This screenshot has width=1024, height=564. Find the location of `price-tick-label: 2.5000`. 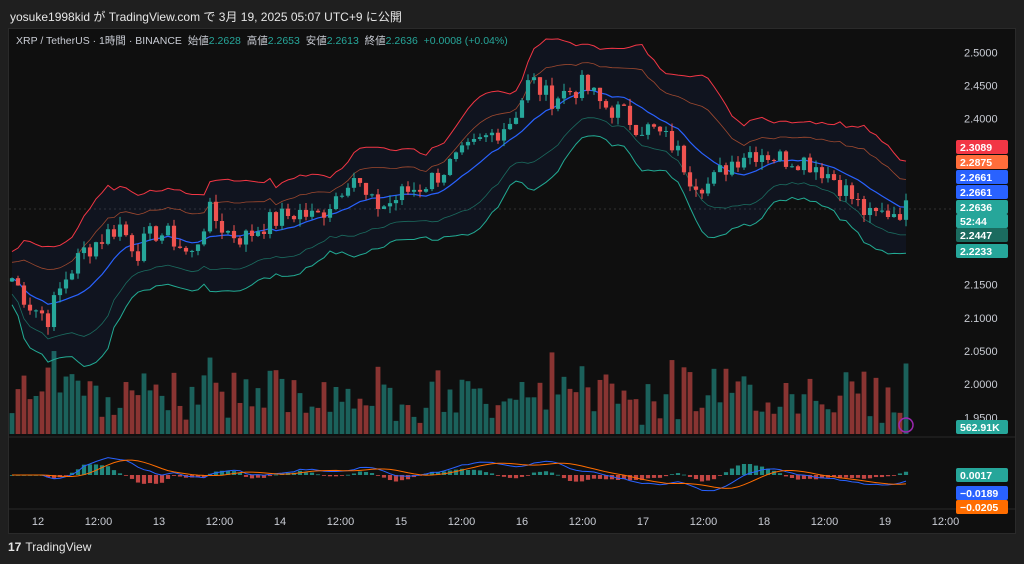

price-tick-label: 2.5000 is located at coordinates (981, 53).